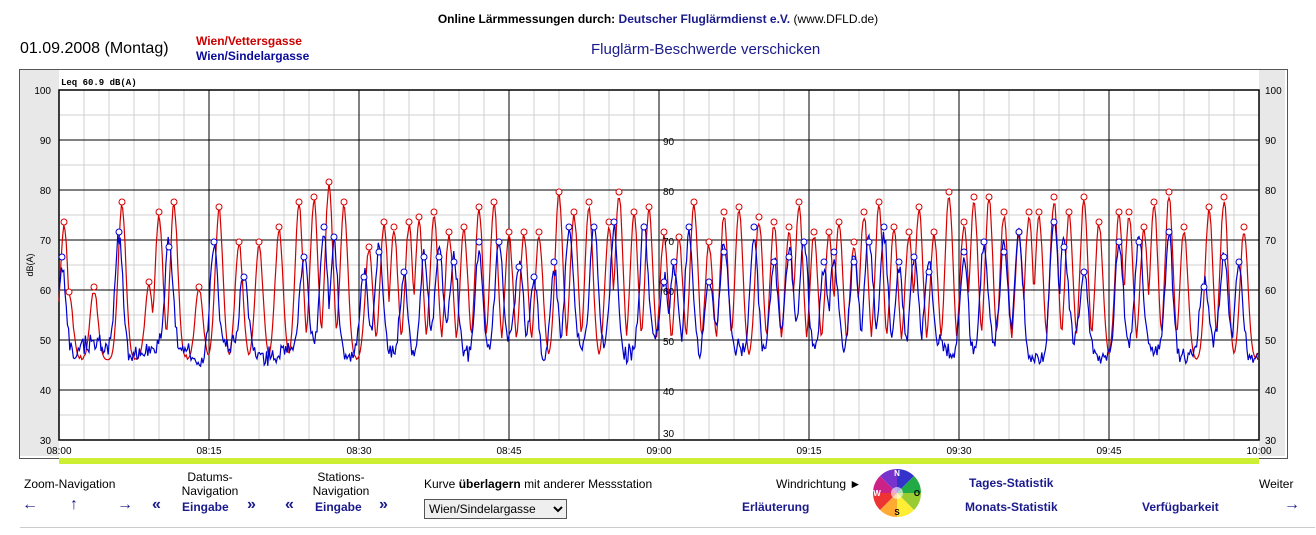 The image size is (1316, 535). I want to click on overlay-post: mit anderer Messstation, so click(588, 484).